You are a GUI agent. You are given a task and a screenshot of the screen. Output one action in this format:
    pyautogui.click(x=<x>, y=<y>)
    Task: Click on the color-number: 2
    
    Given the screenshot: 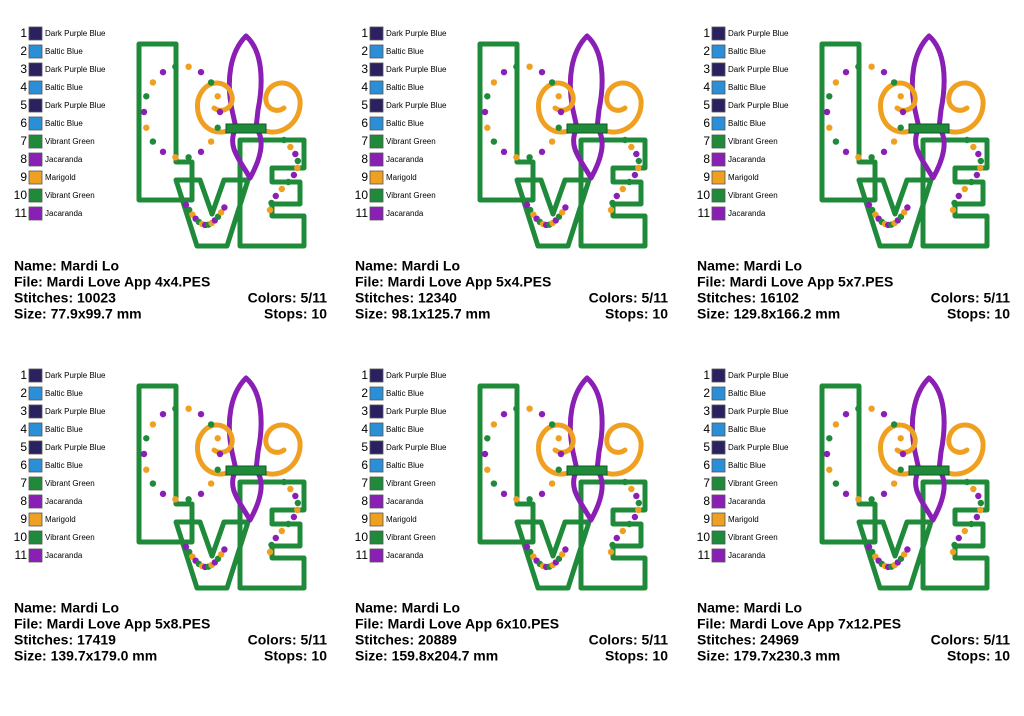 What is the action you would take?
    pyautogui.click(x=364, y=51)
    